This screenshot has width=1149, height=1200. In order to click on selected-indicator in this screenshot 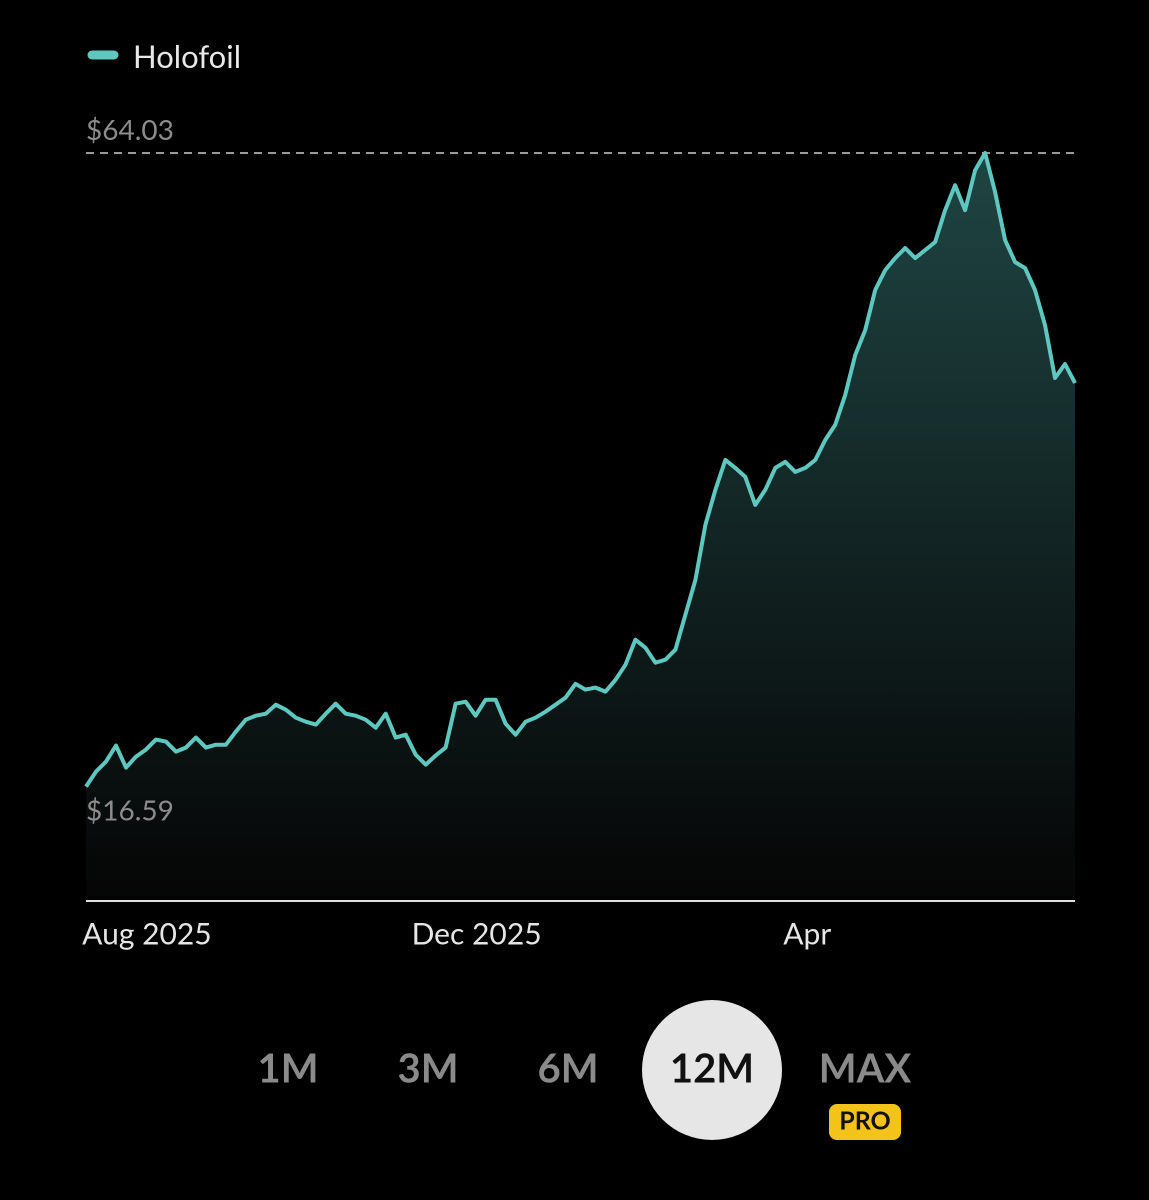, I will do `click(712, 1070)`.